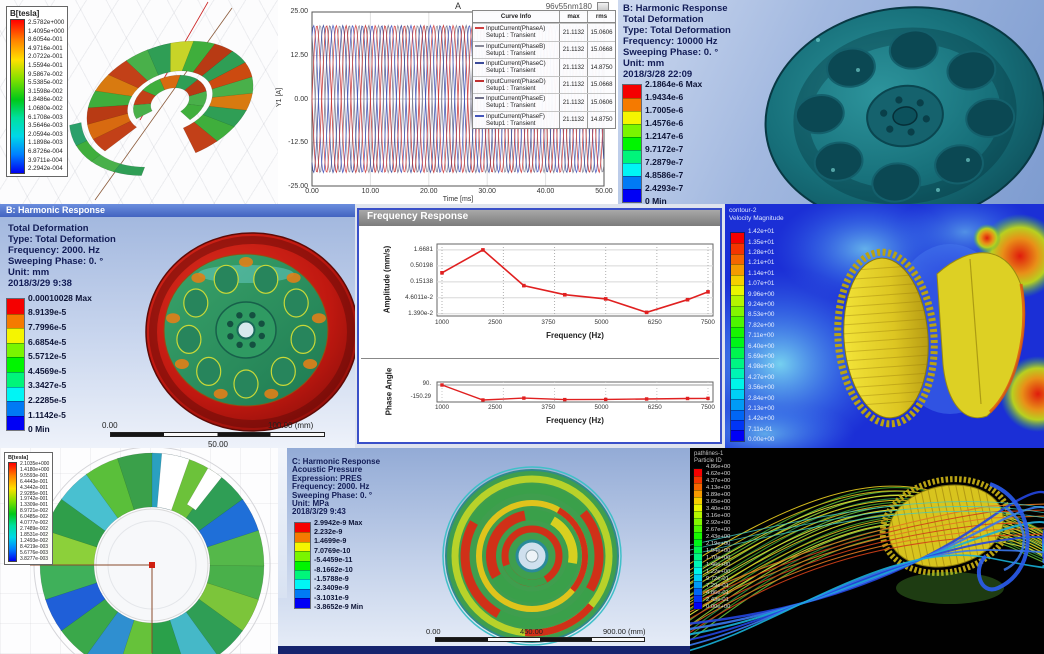 The image size is (1044, 654). What do you see at coordinates (421, 265) in the screenshot?
I see `tick-label: 0.50198` at bounding box center [421, 265].